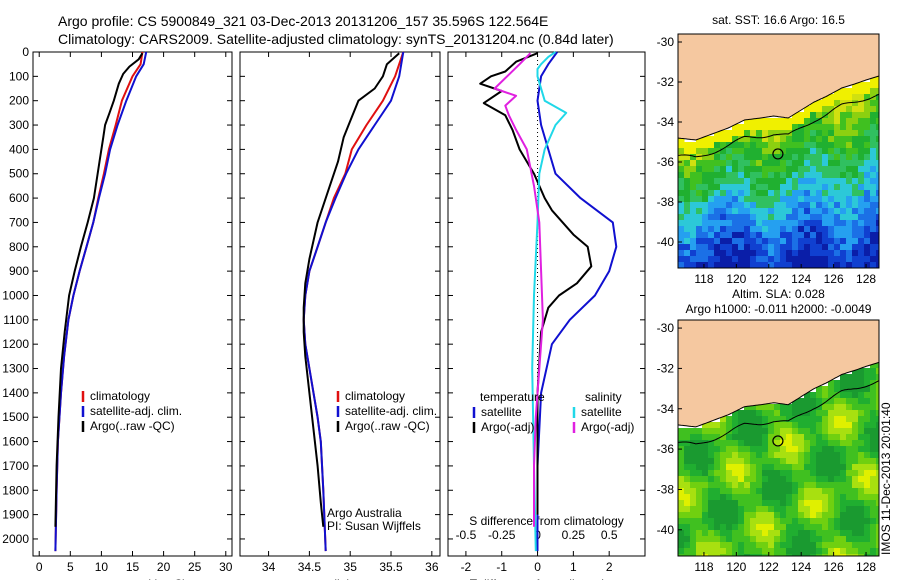 Image resolution: width=900 pixels, height=580 pixels. Describe the element at coordinates (778, 294) in the screenshot. I see `map-title: Altim. SLA: 0.028` at that location.